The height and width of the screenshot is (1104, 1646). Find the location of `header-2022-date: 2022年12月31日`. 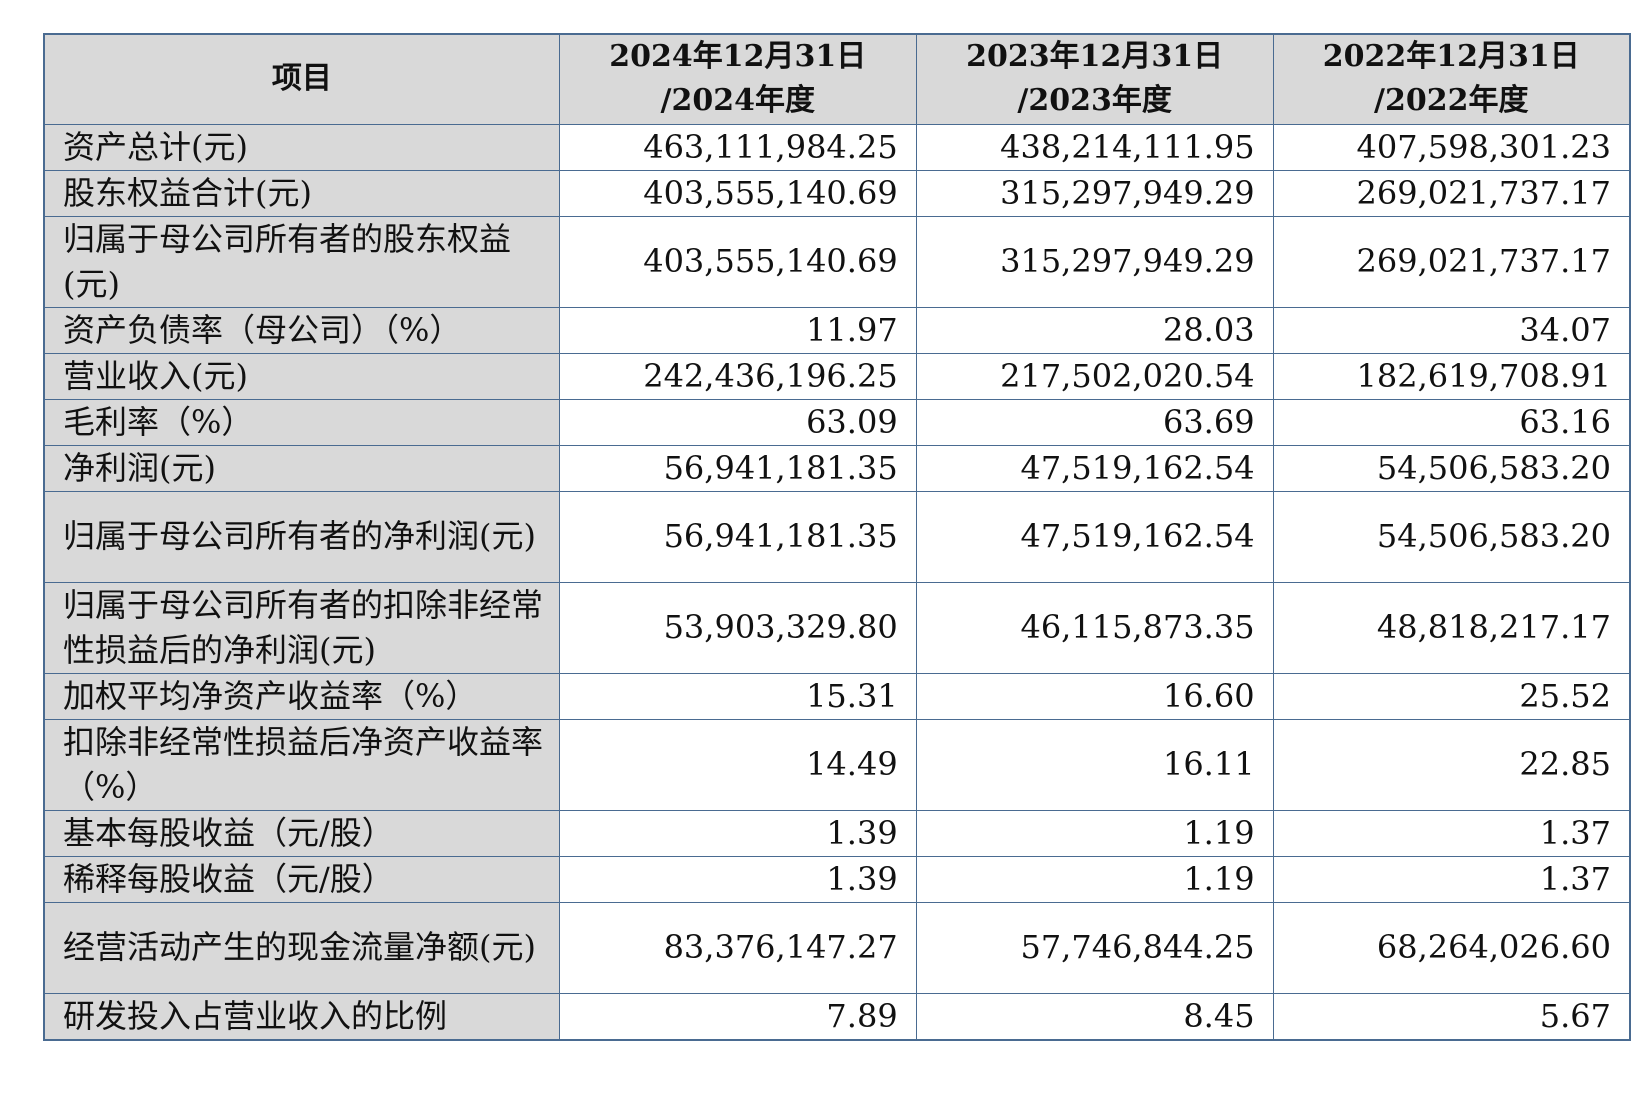

header-2022-date: 2022年12月31日 is located at coordinates (1451, 57).